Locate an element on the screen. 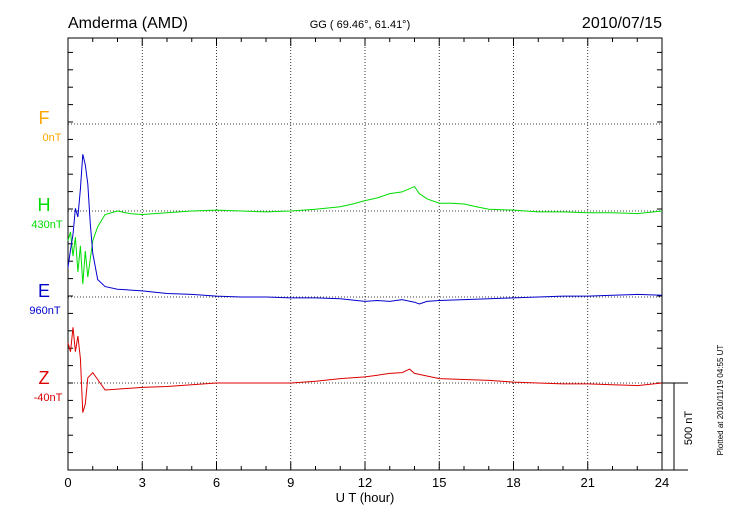 This screenshot has height=520, width=730. x-tick-labels: 0 3 6 9 12 15 18 21 24 is located at coordinates (366, 482).